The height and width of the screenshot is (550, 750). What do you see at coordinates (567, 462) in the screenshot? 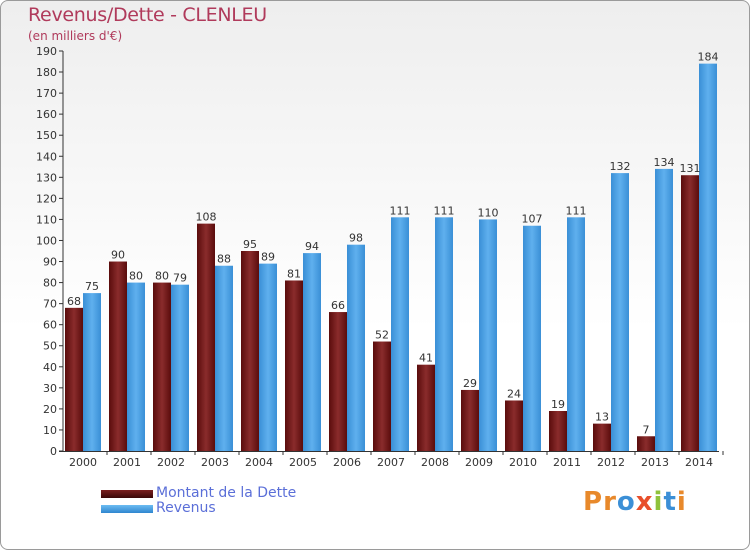
I see `x-tick-label: 2011` at bounding box center [567, 462].